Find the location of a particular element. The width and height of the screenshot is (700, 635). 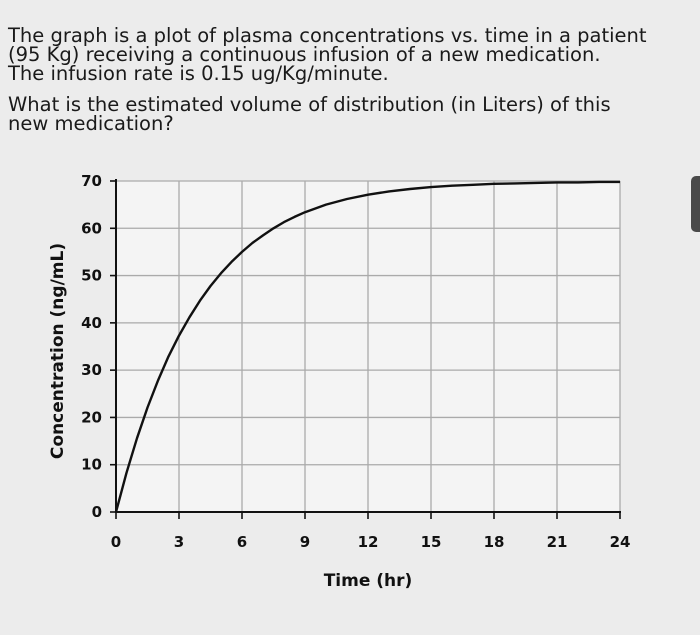

x-axis-title: Time (hr) is located at coordinates (368, 581).